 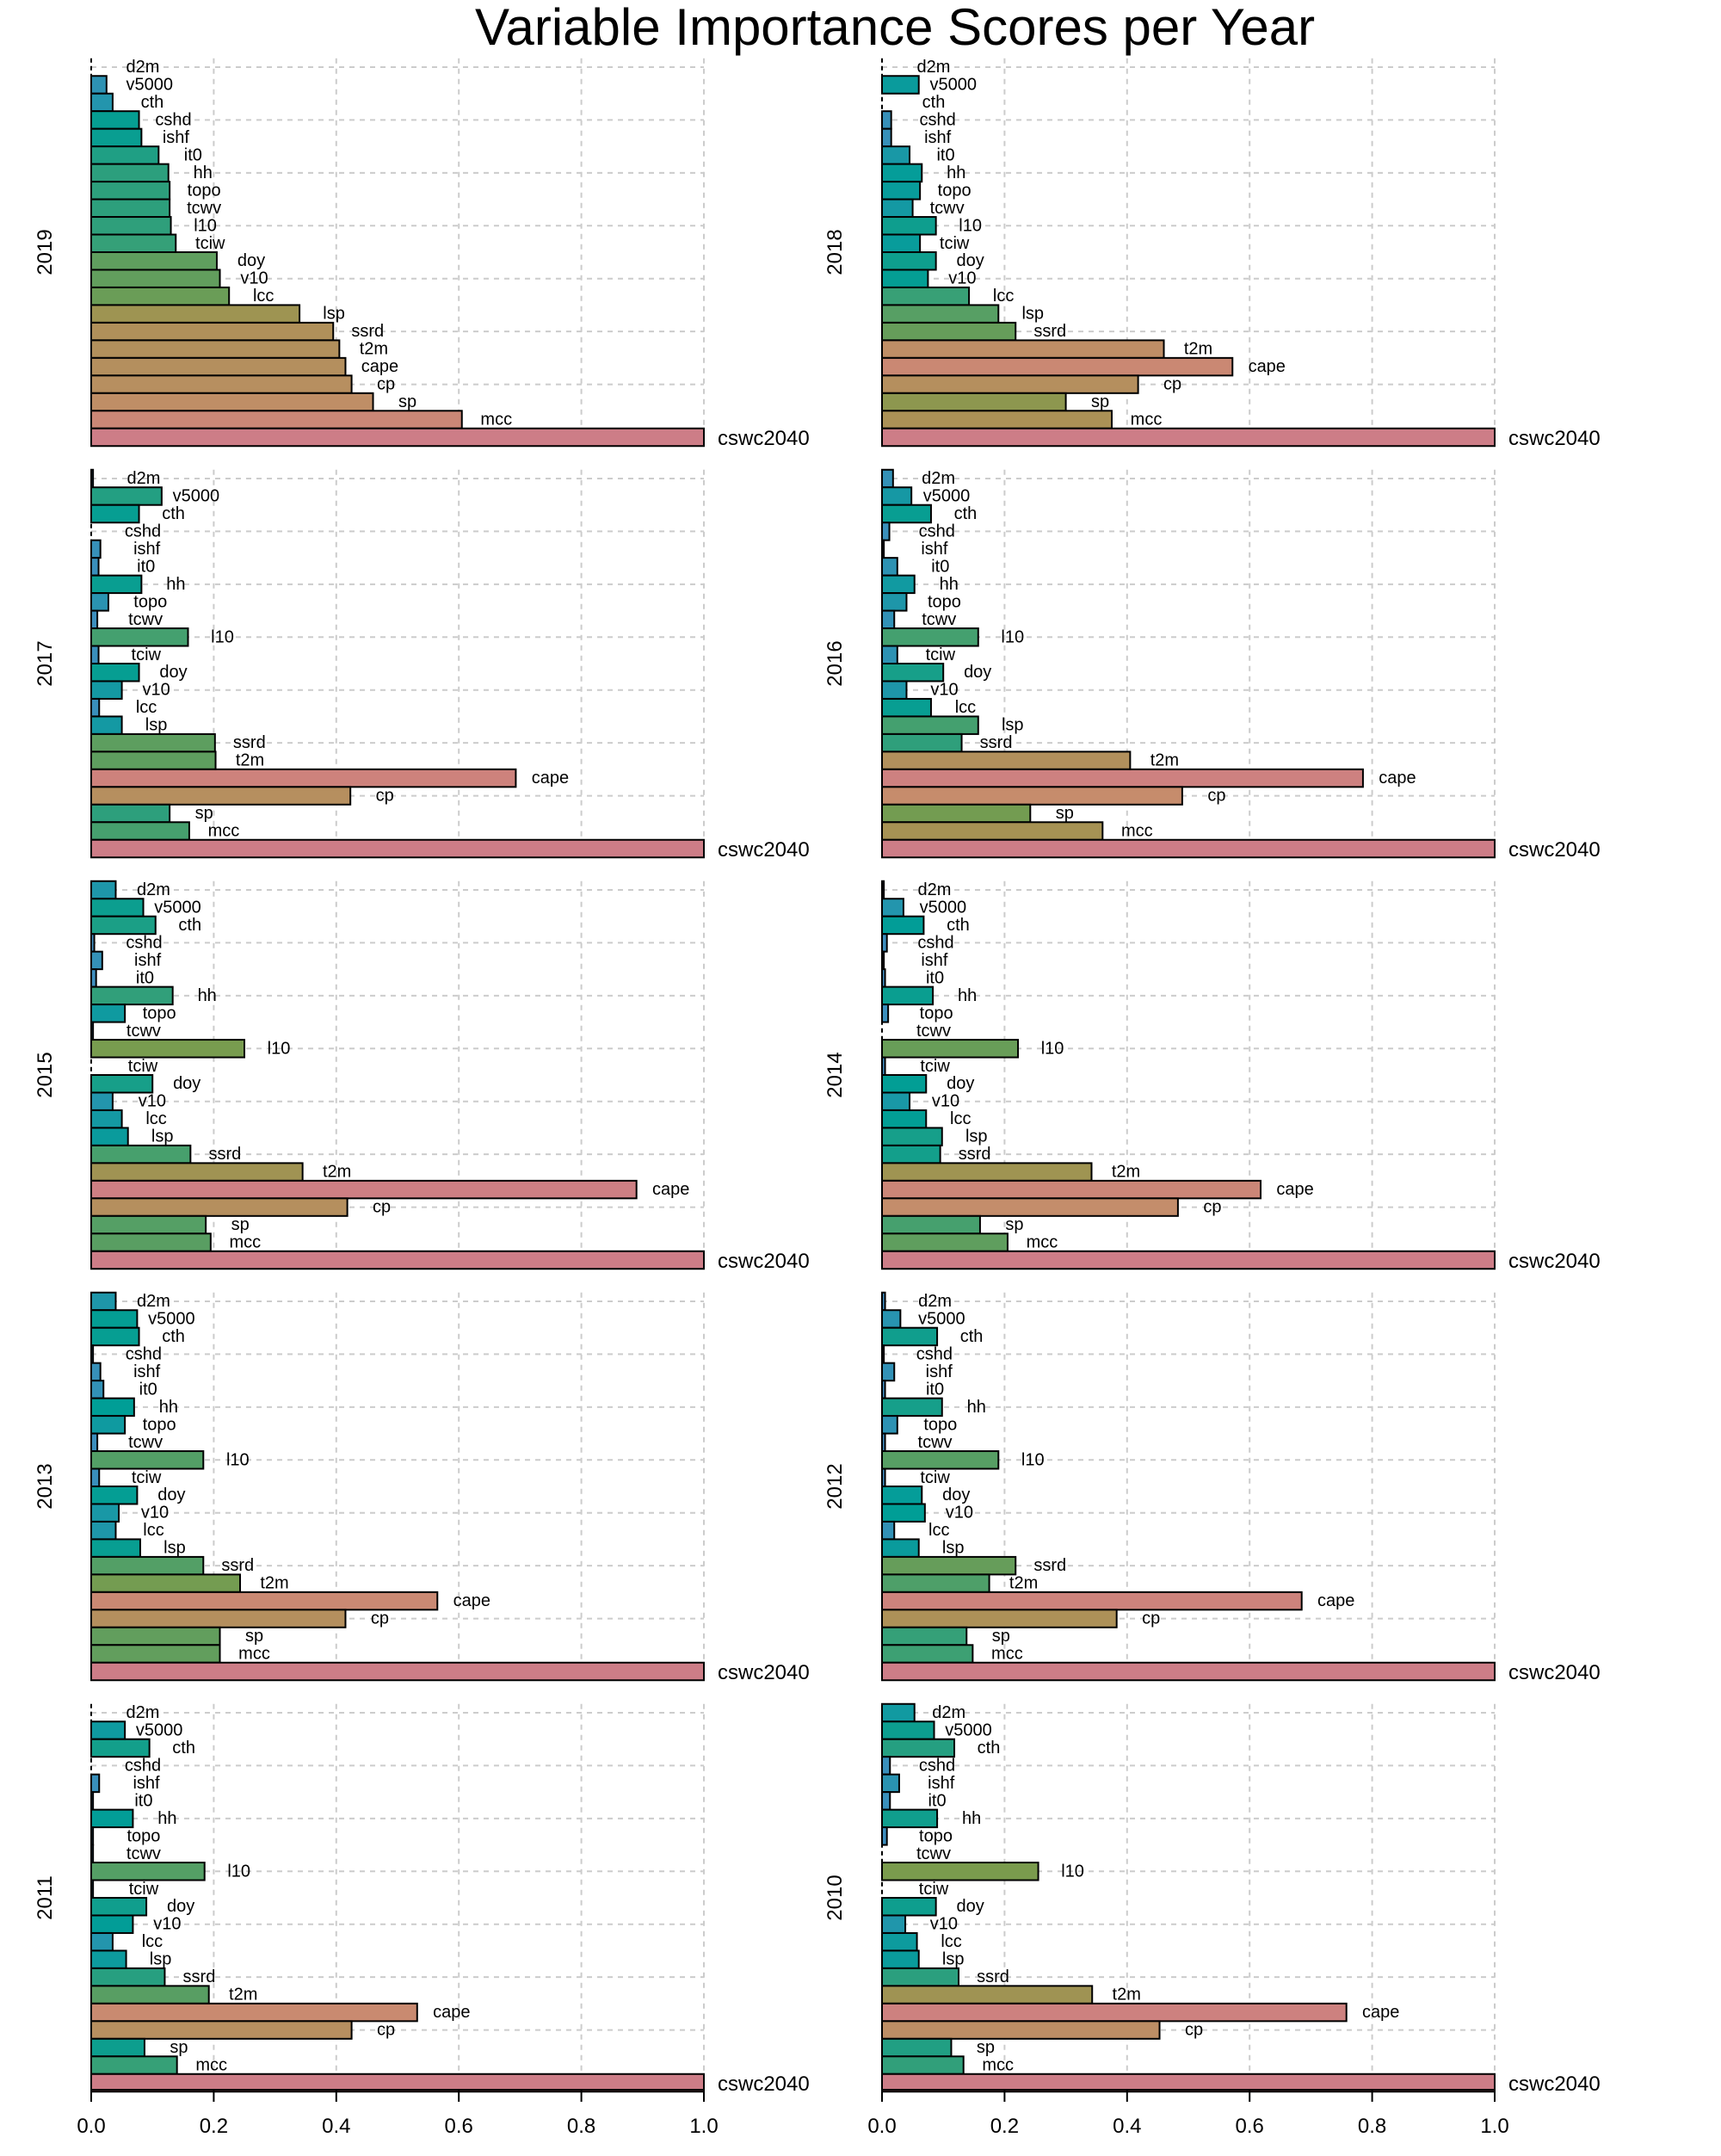 I want to click on bar-label-2018-lsp: lsp, so click(x=1032, y=314).